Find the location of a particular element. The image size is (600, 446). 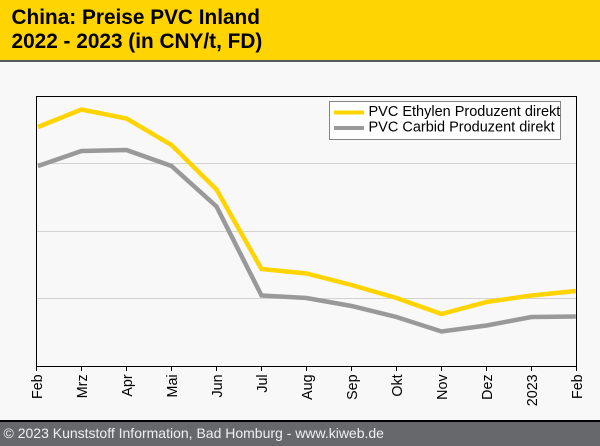

svg-text: Nov is located at coordinates (443, 387).